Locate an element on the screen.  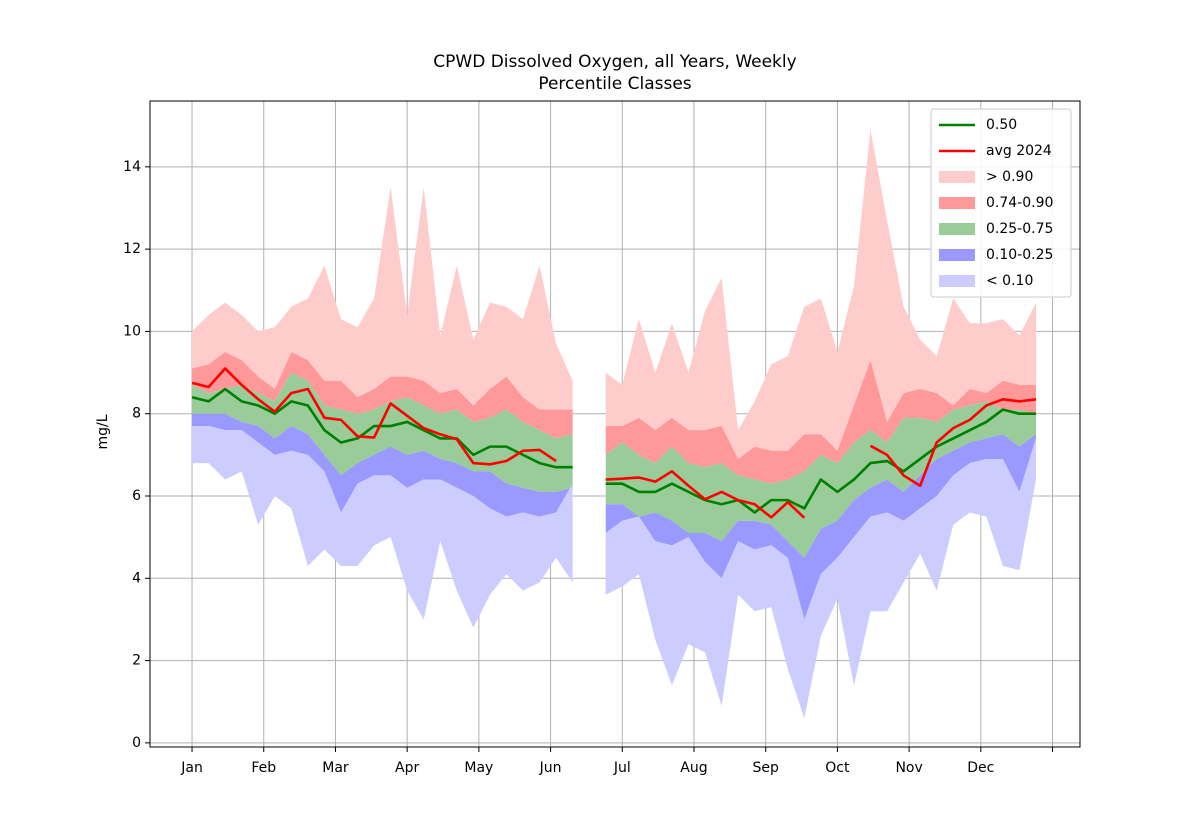
legend-label: 0.74-0.90 is located at coordinates (1019, 203).